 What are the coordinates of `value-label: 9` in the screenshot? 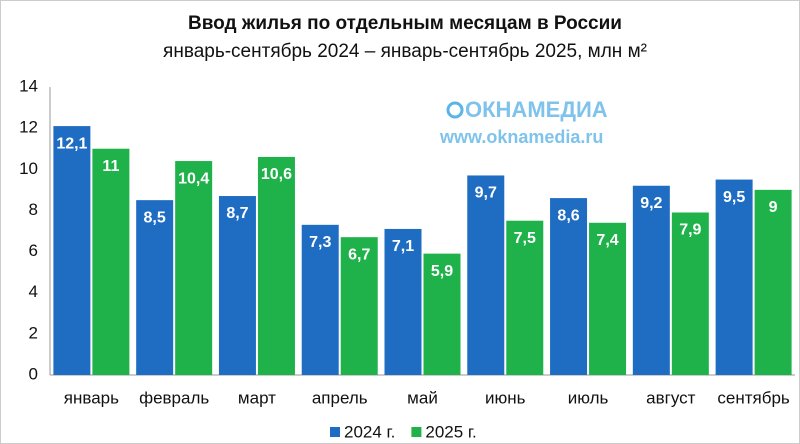 It's located at (773, 207).